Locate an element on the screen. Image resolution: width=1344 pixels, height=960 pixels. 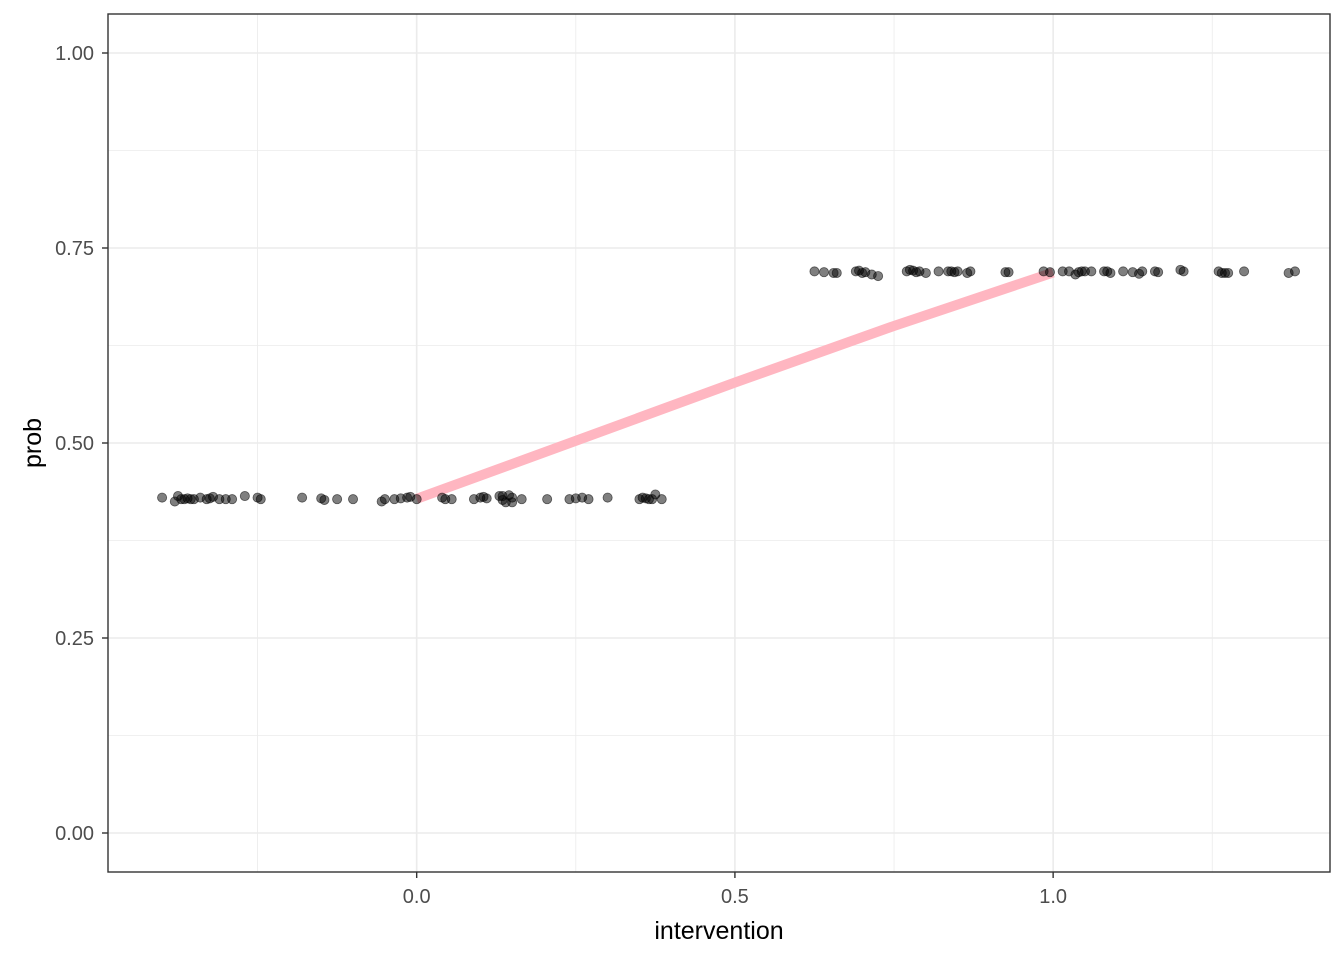
x-tick-label: 0.0 is located at coordinates (417, 897).